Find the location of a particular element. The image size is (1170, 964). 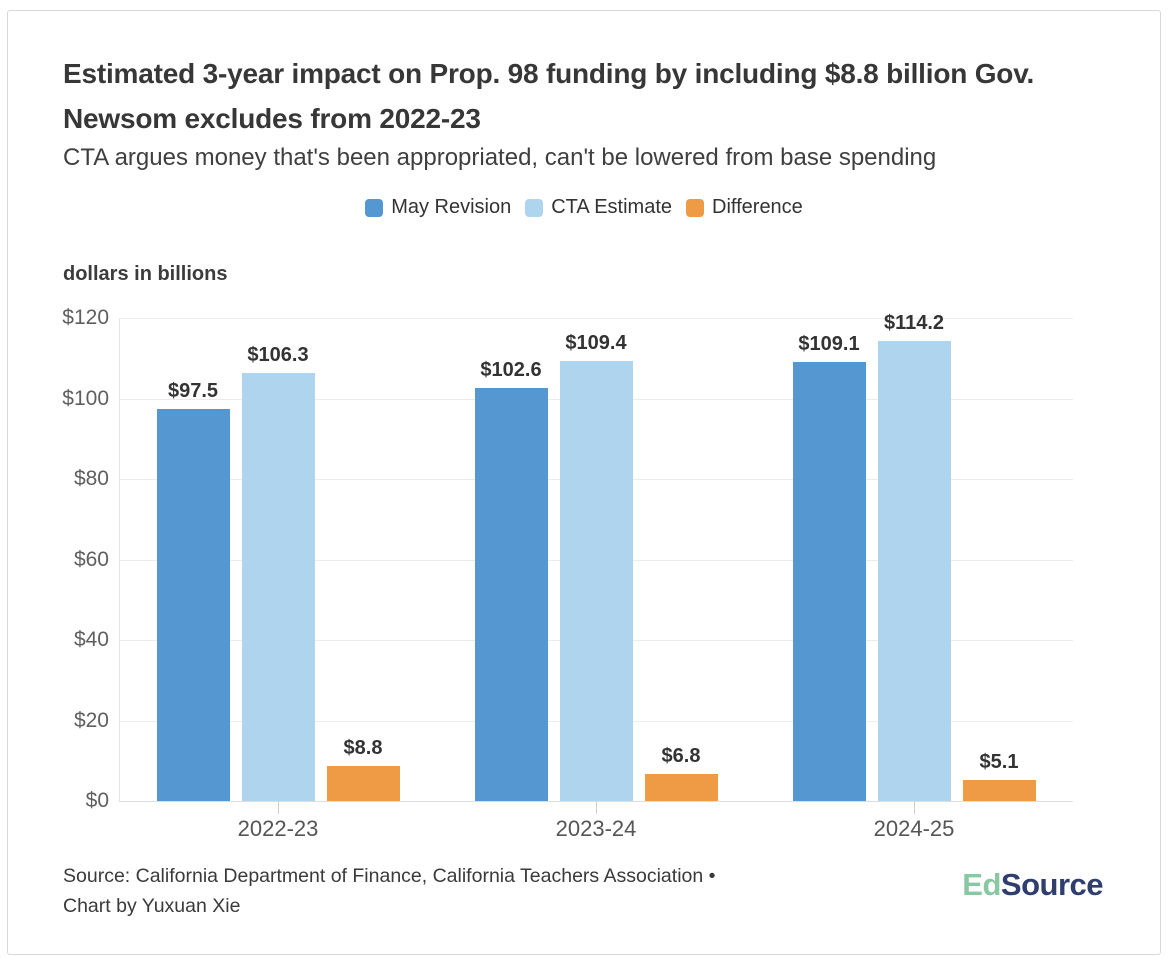

legend-label: May Revision is located at coordinates (451, 207).